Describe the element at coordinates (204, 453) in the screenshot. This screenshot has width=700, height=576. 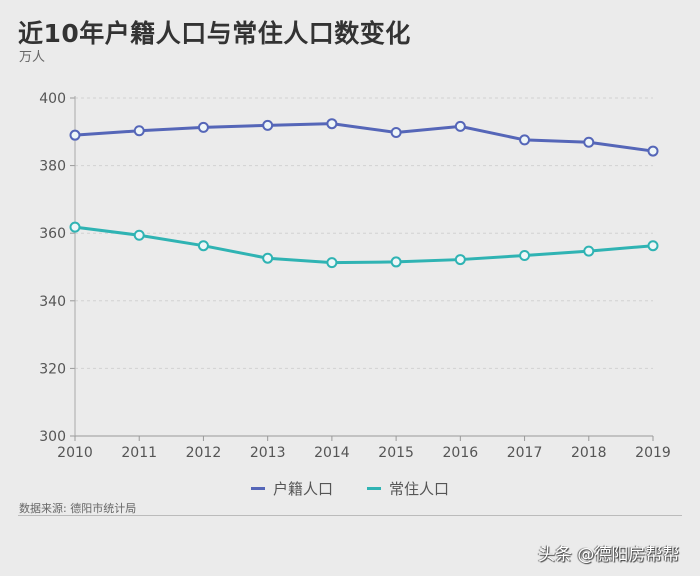
I see `x-tick-label: 2012` at that location.